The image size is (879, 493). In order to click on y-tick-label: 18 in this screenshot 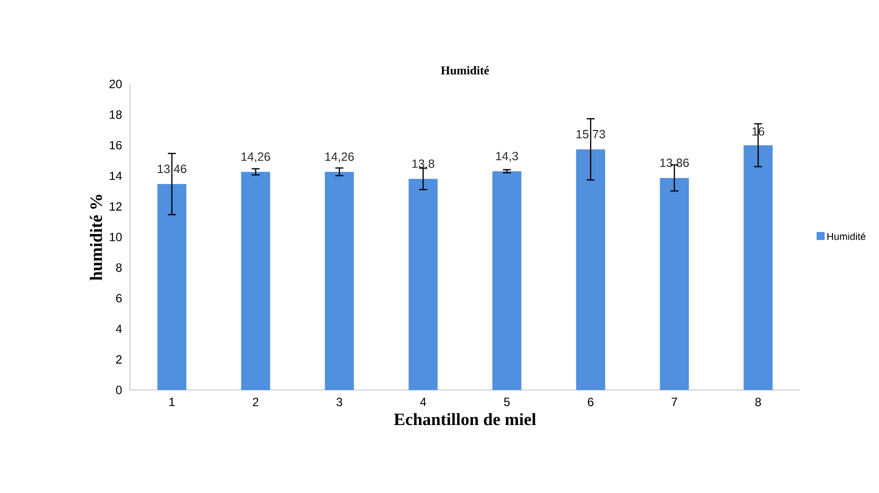, I will do `click(116, 114)`.